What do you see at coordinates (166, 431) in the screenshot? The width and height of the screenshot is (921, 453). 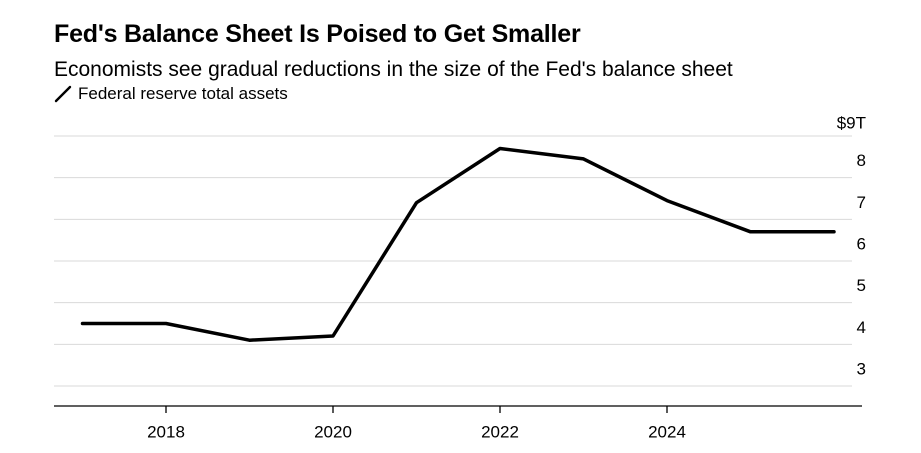 I see `x-tick-label: 2018` at bounding box center [166, 431].